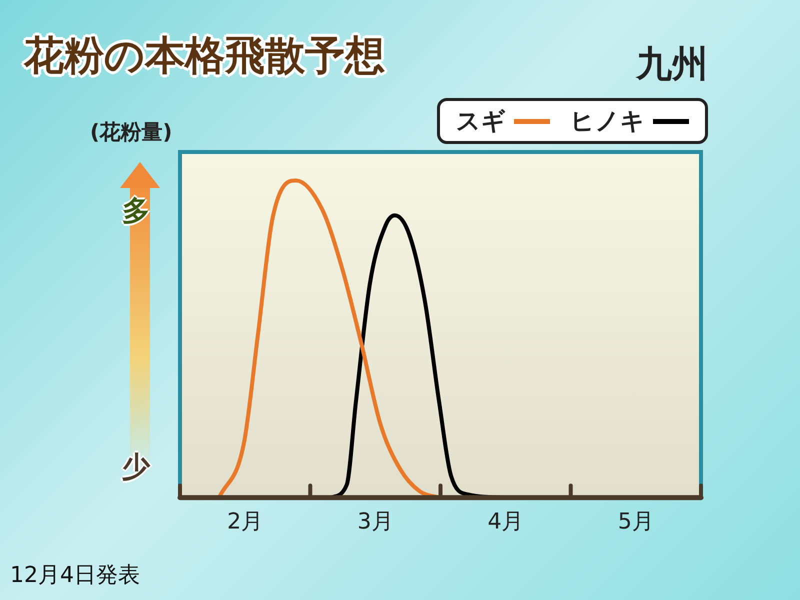 Image resolution: width=800 pixels, height=600 pixels. I want to click on x-tick-label: 3月, so click(375, 522).